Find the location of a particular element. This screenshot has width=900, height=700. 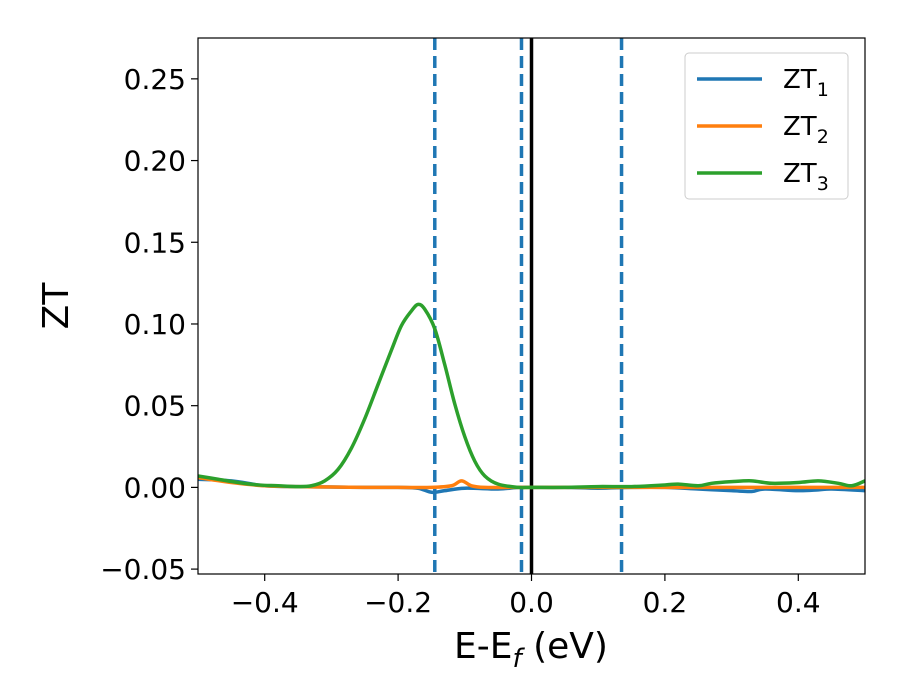

x-tick-label: −0.4 is located at coordinates (265, 602).